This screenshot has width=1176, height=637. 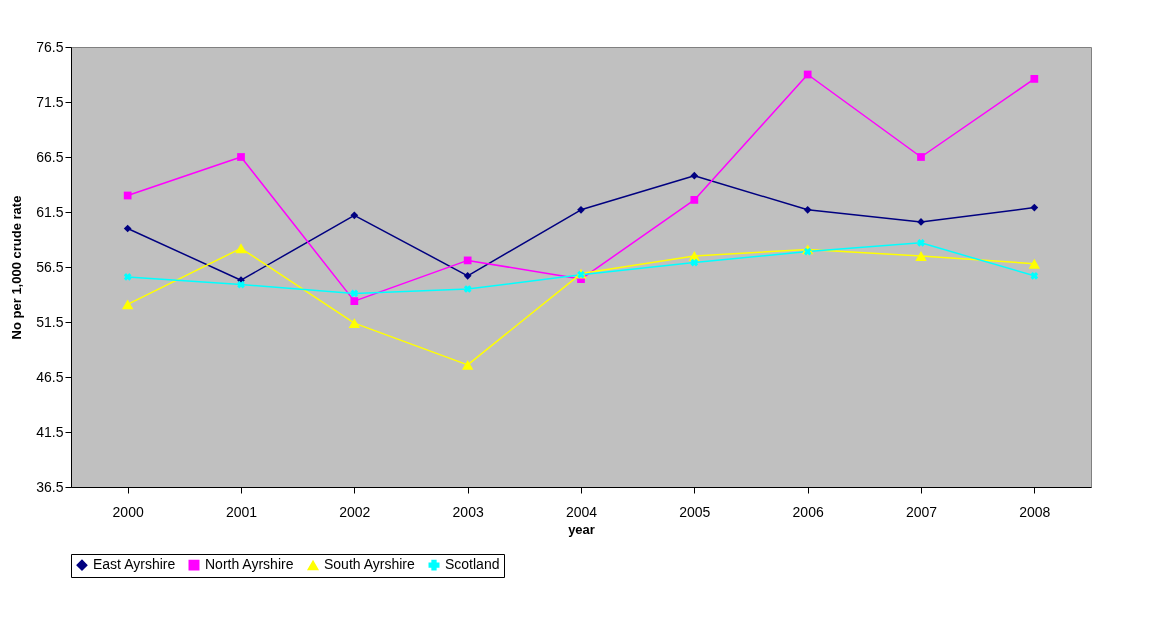 What do you see at coordinates (355, 511) in the screenshot?
I see `x-tick-label: 2002` at bounding box center [355, 511].